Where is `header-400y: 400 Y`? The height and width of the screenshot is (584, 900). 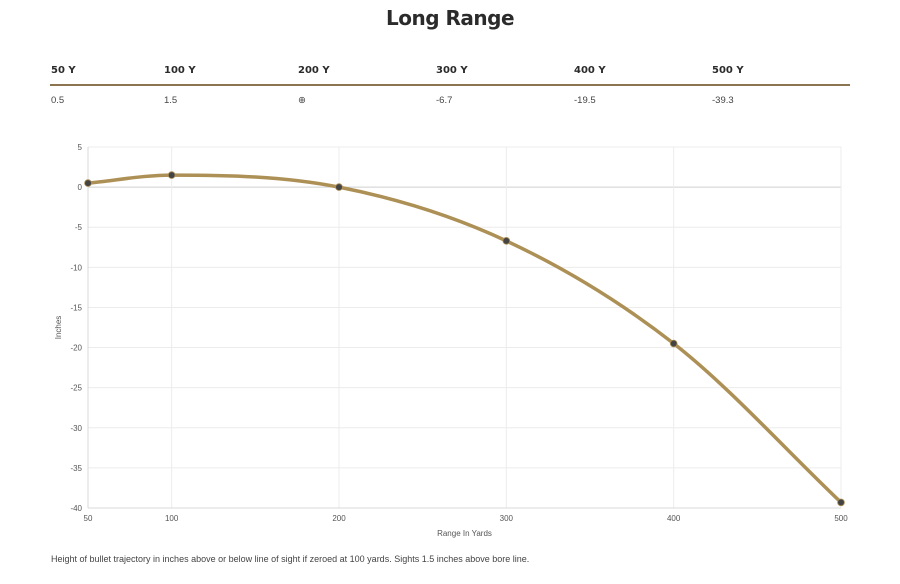 header-400y: 400 Y is located at coordinates (590, 70).